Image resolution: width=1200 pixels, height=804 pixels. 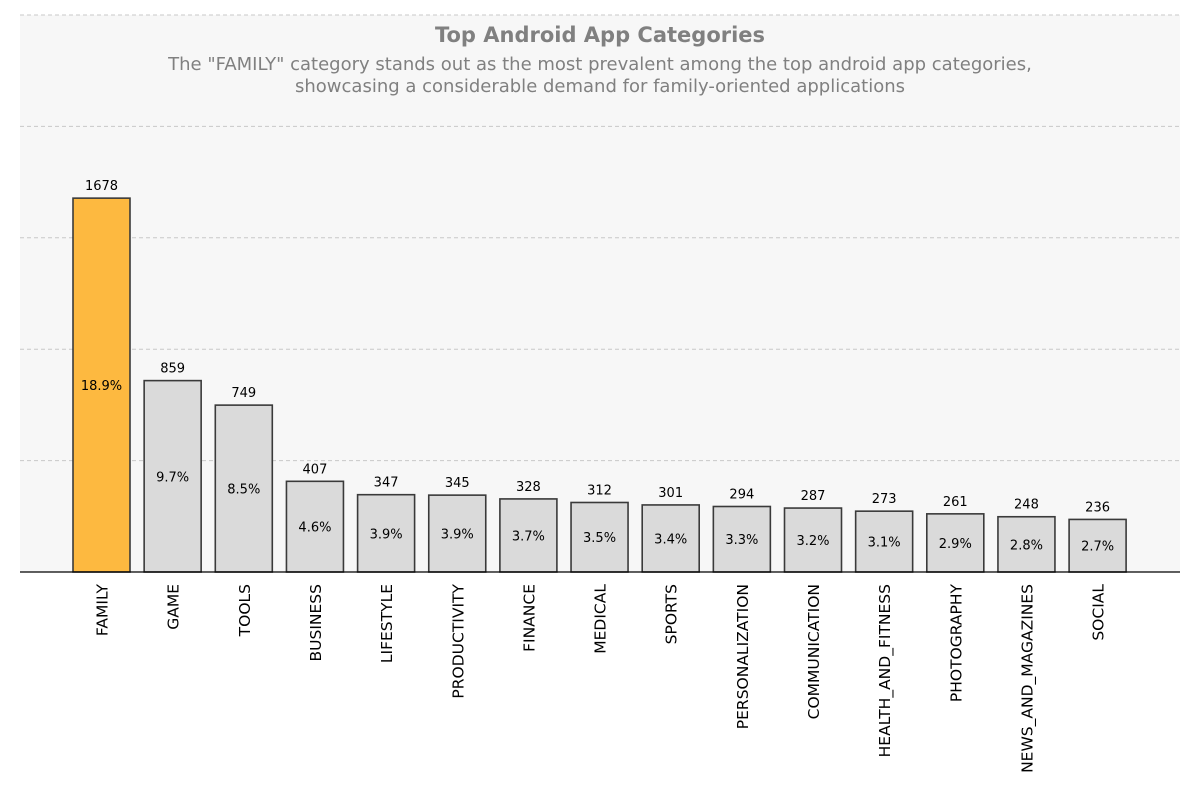 What do you see at coordinates (670, 493) in the screenshot?
I see `value-label: 301` at bounding box center [670, 493].